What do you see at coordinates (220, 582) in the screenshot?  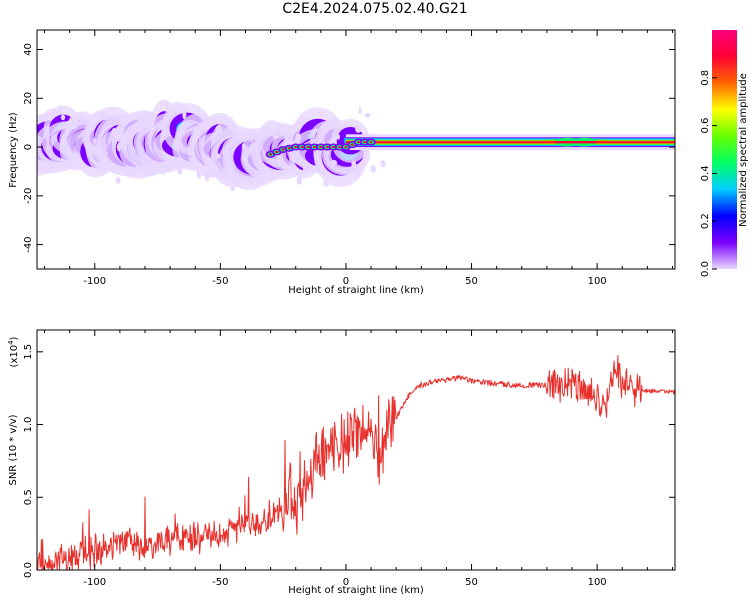 I see `snr-xtick-label-1: -50` at bounding box center [220, 582].